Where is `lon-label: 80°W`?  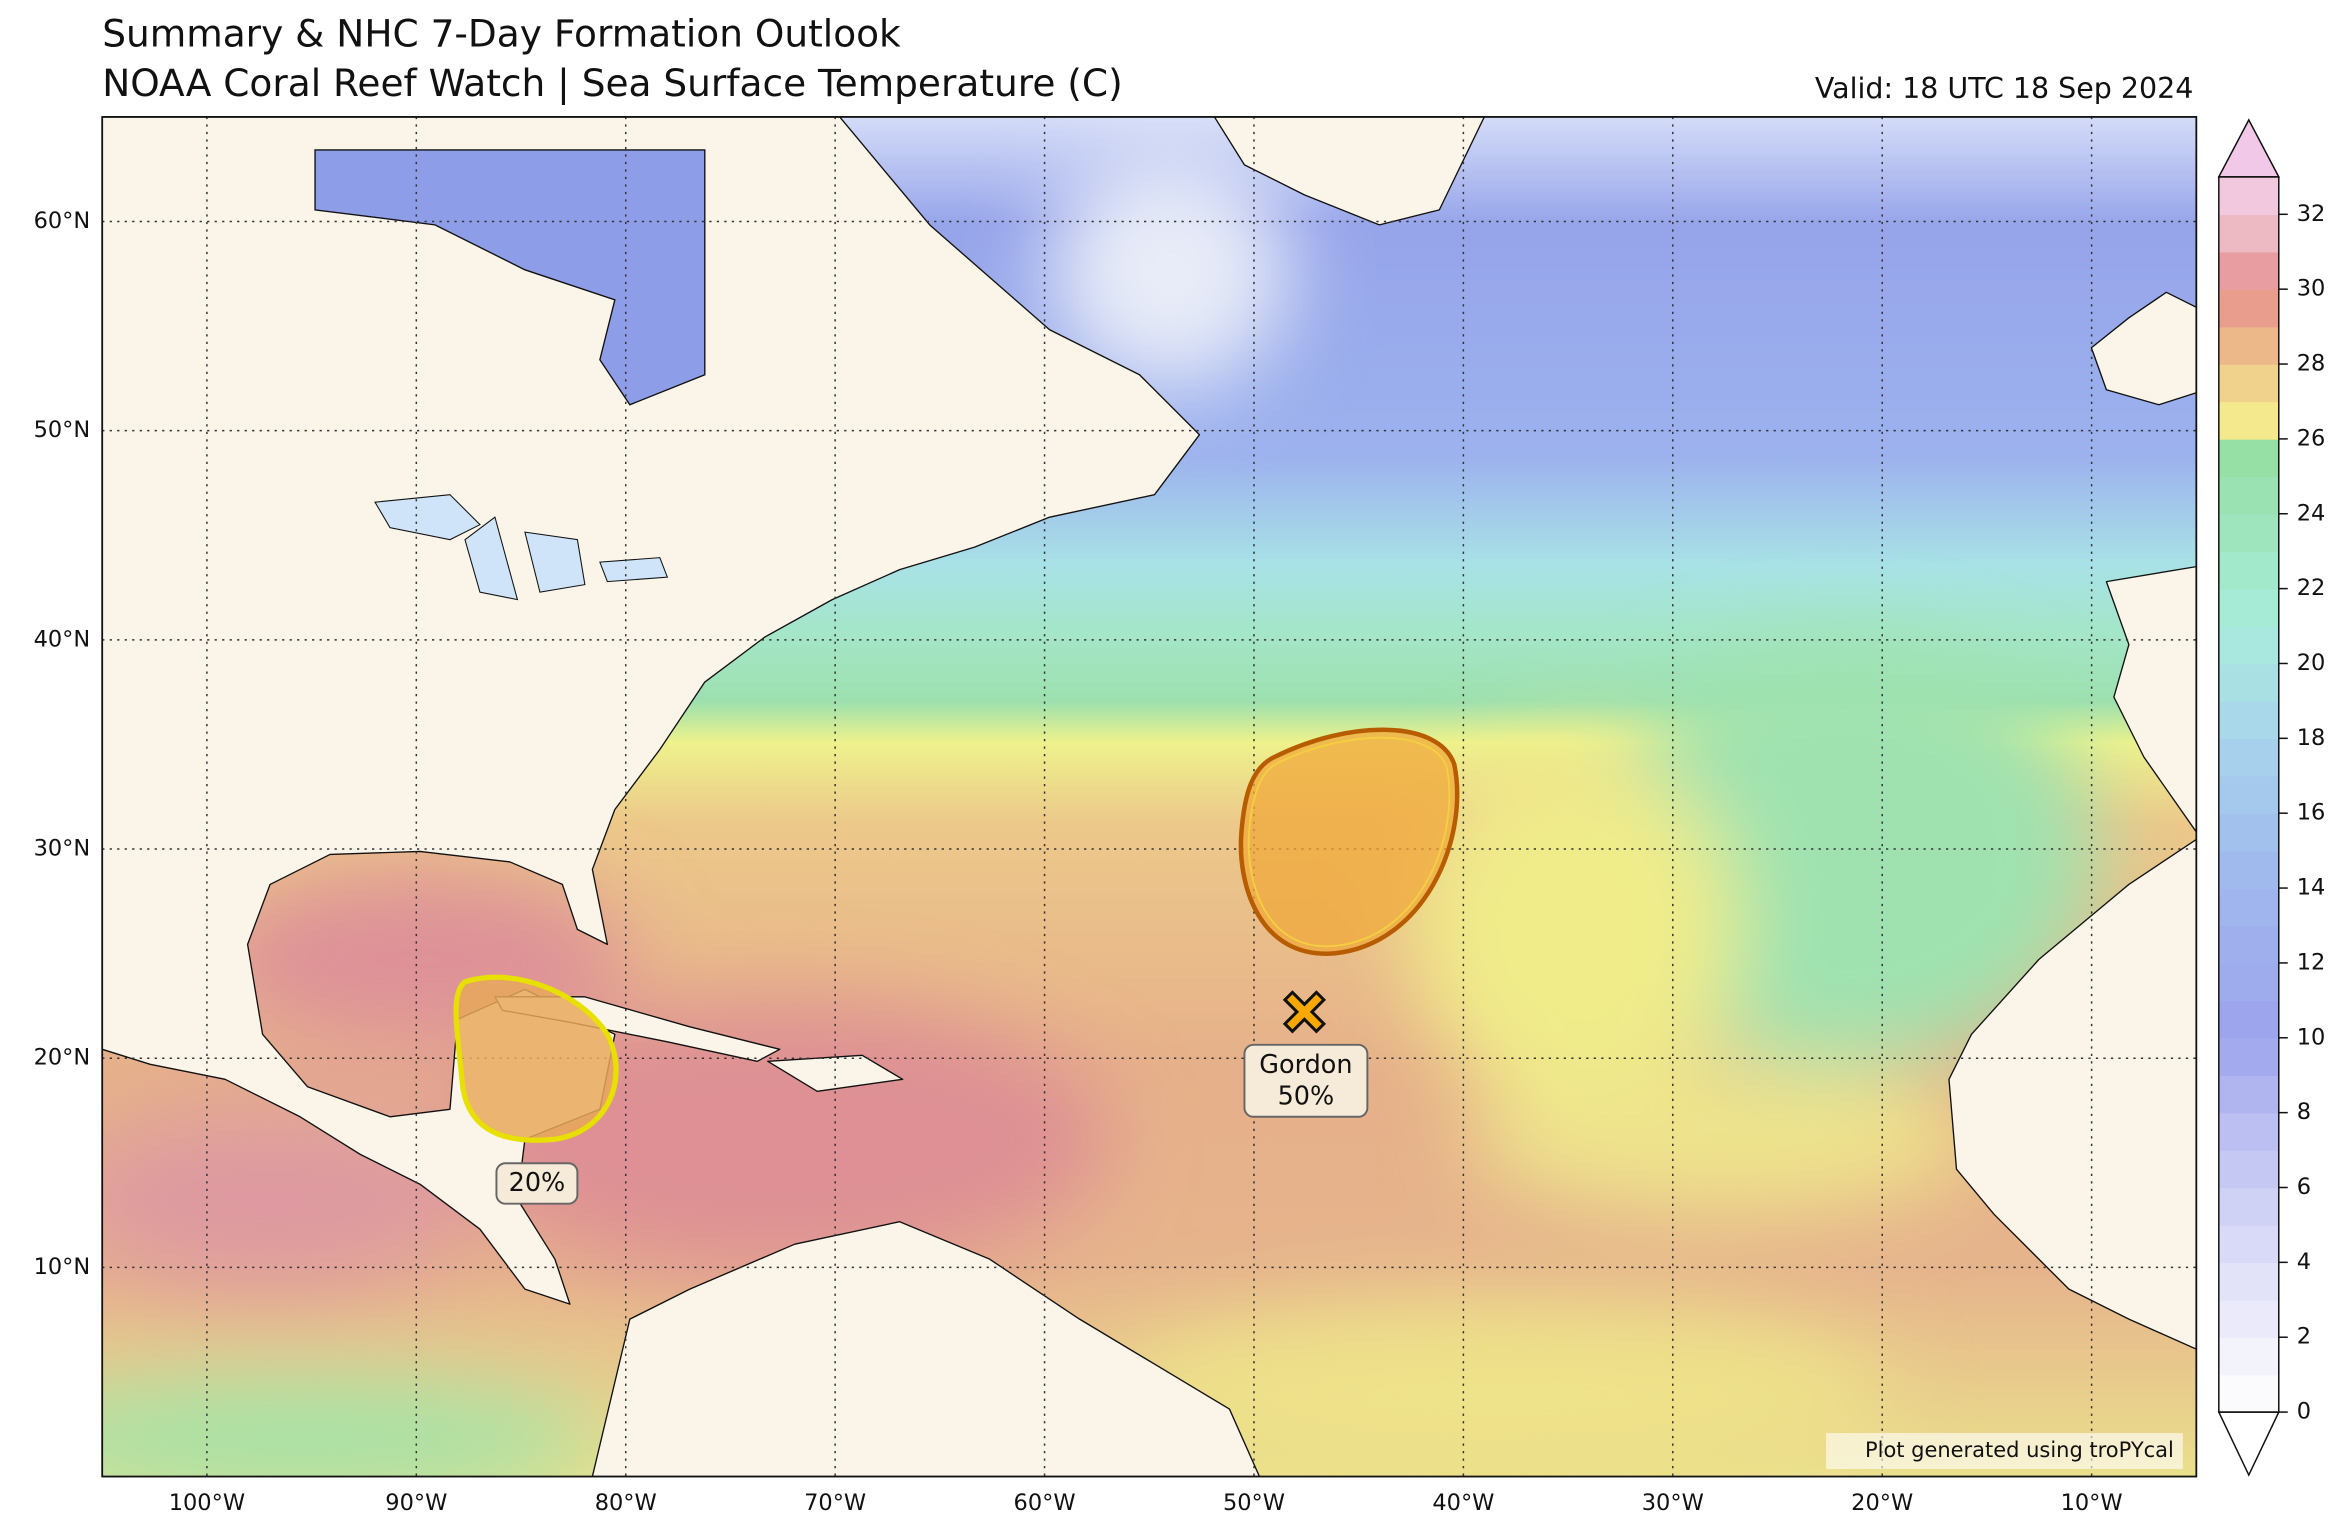
lon-label: 80°W is located at coordinates (626, 1503).